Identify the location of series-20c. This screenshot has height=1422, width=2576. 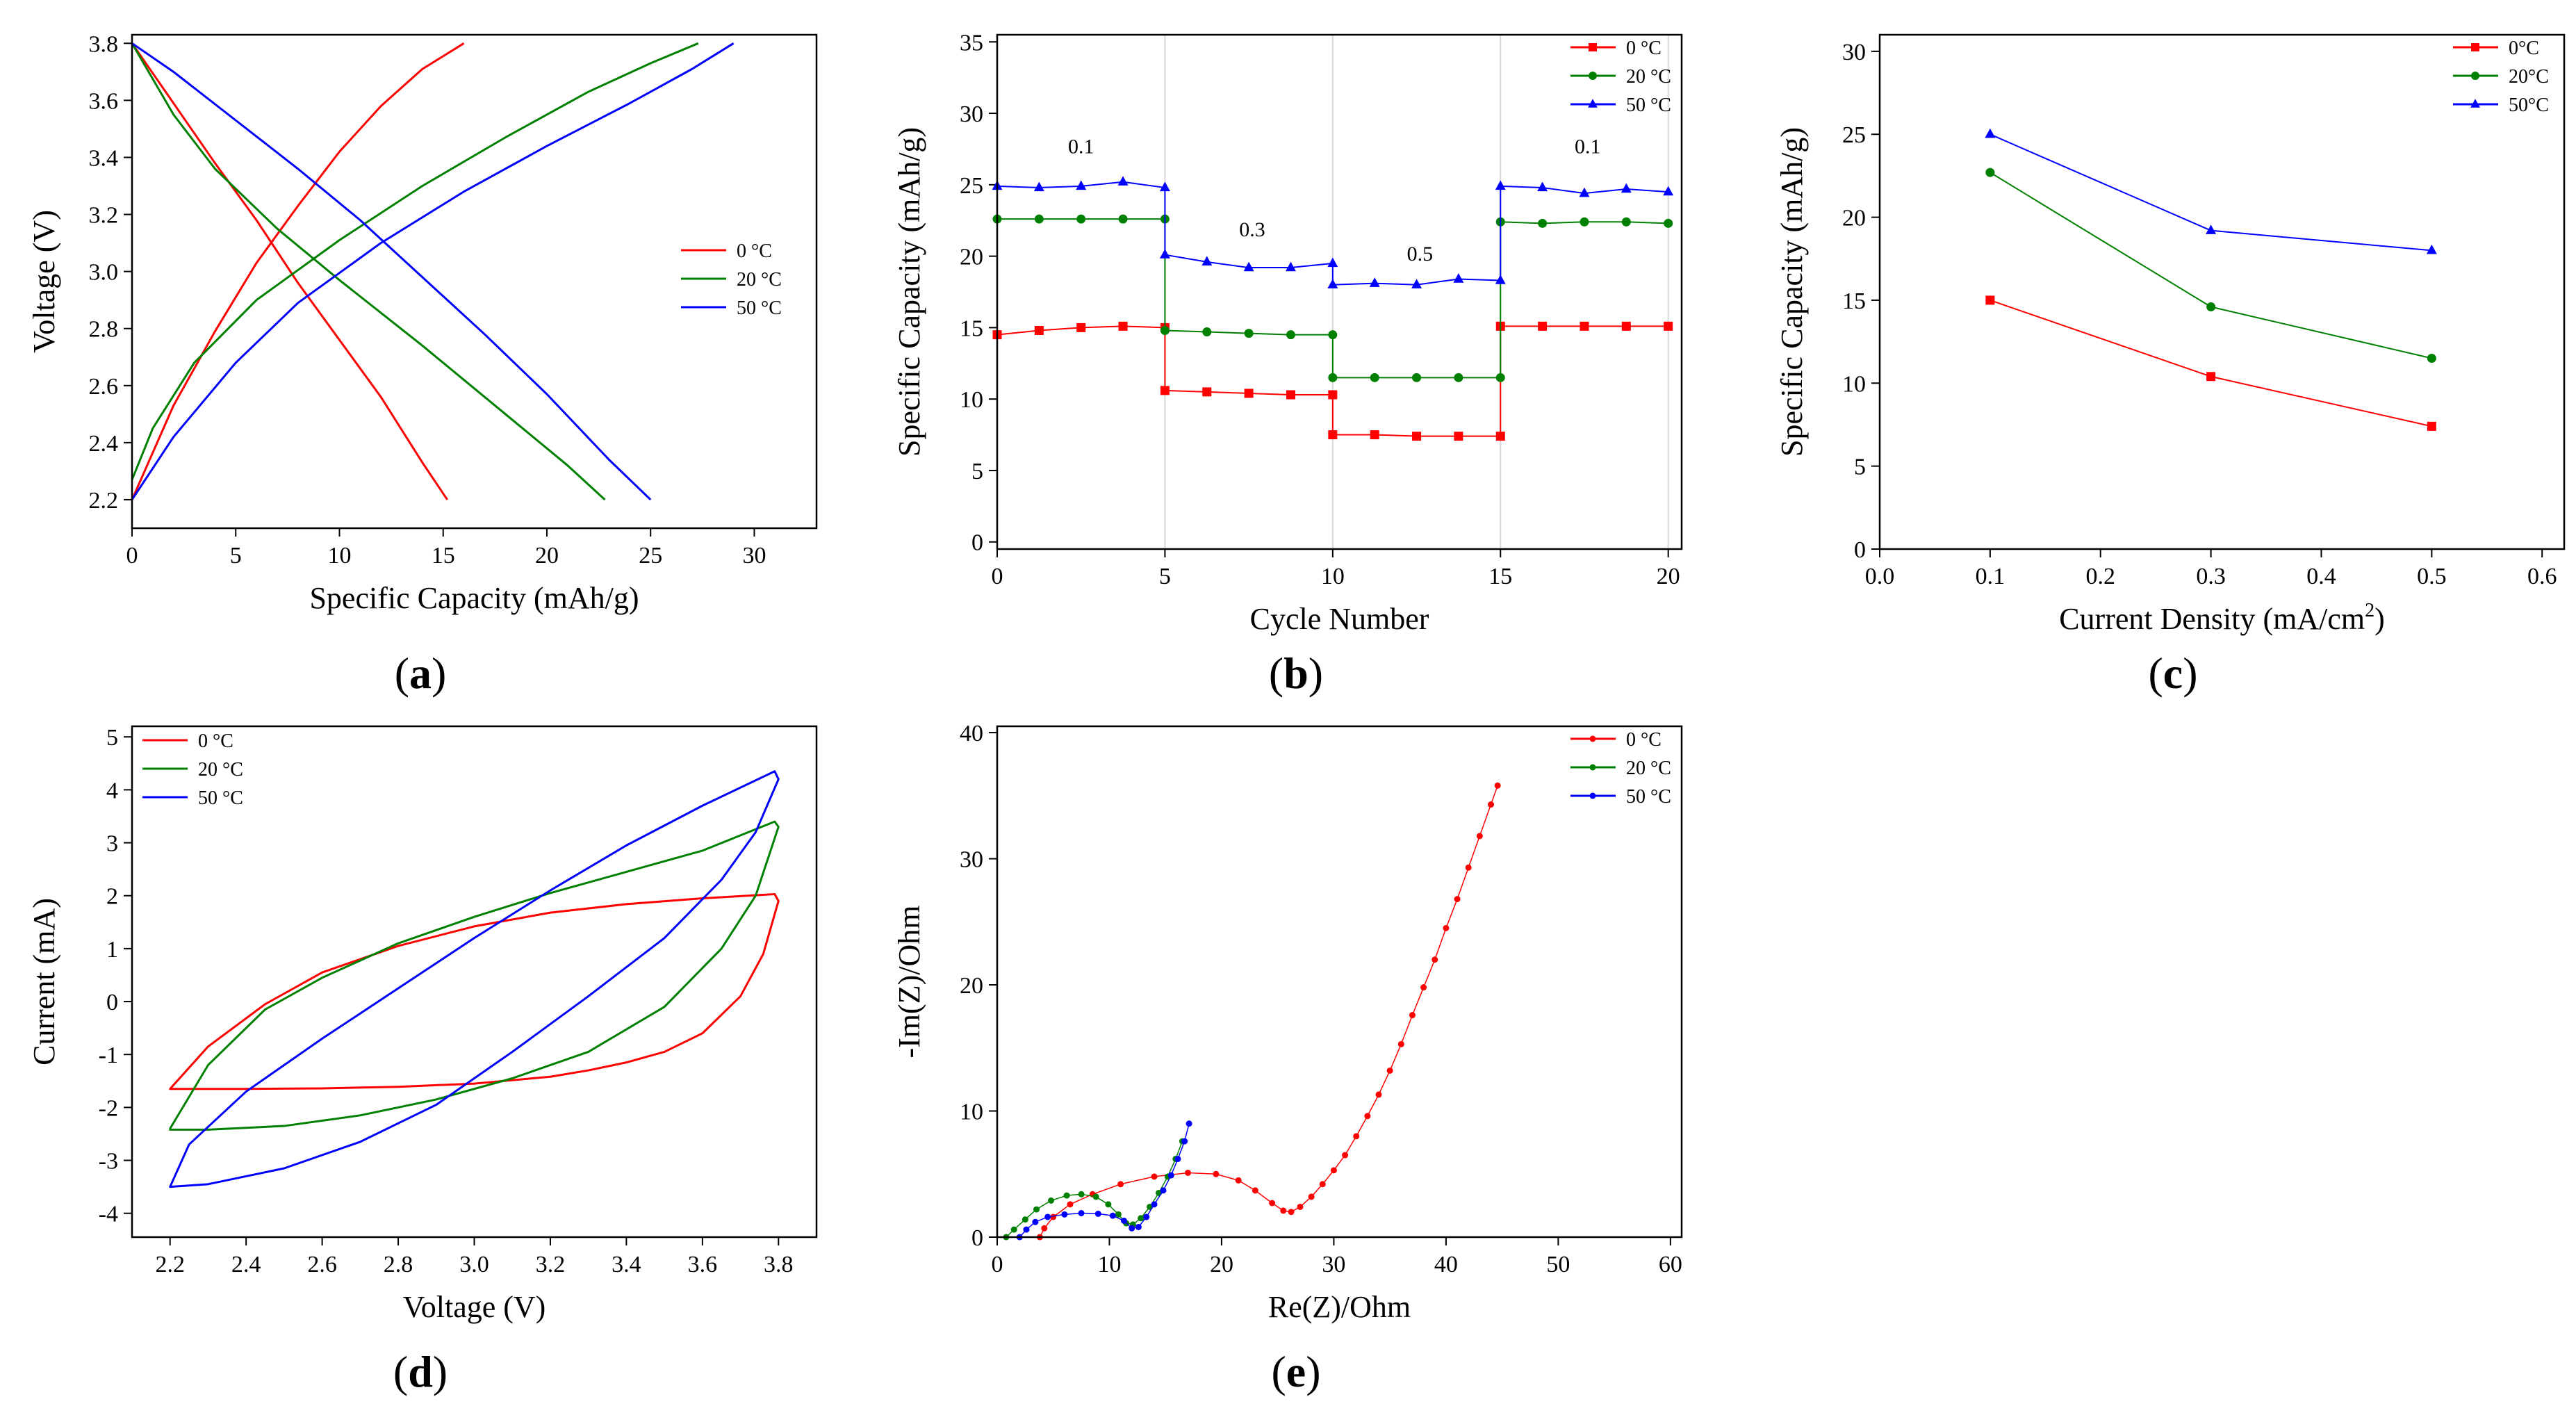
(474, 975).